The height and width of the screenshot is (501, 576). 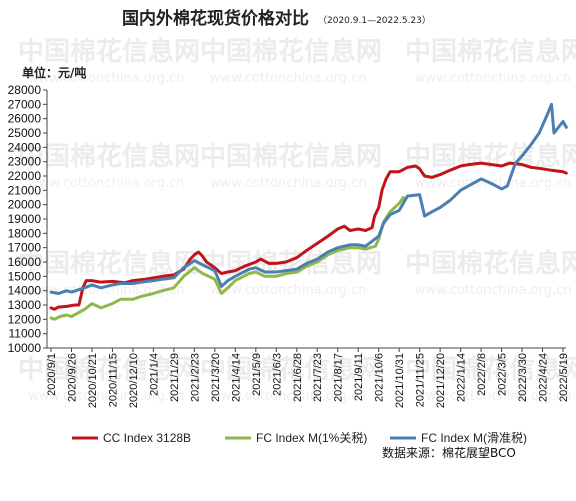 What do you see at coordinates (318, 377) in the screenshot?
I see `x-tick-label: 2021/7/23` at bounding box center [318, 377].